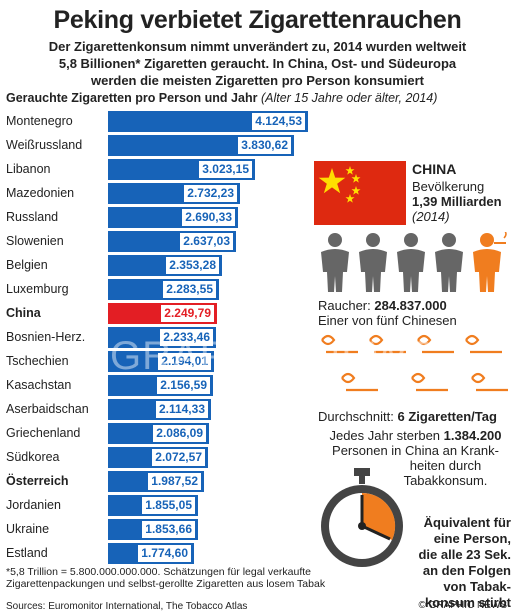 This screenshot has width=515, height=615. What do you see at coordinates (33, 457) in the screenshot?
I see `category-label: Südkorea` at bounding box center [33, 457].